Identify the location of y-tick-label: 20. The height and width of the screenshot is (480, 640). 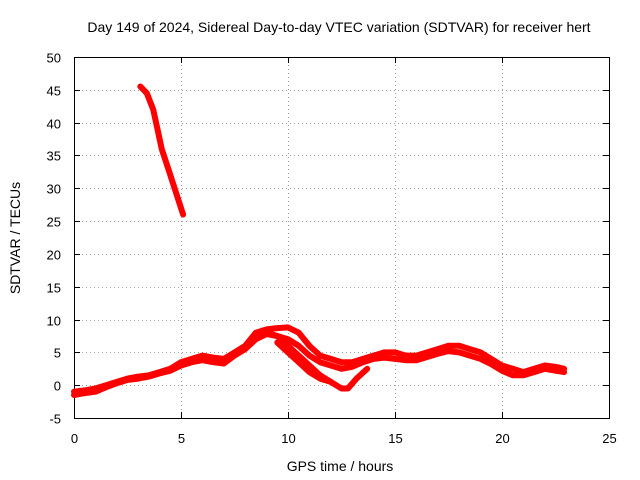
(54, 255).